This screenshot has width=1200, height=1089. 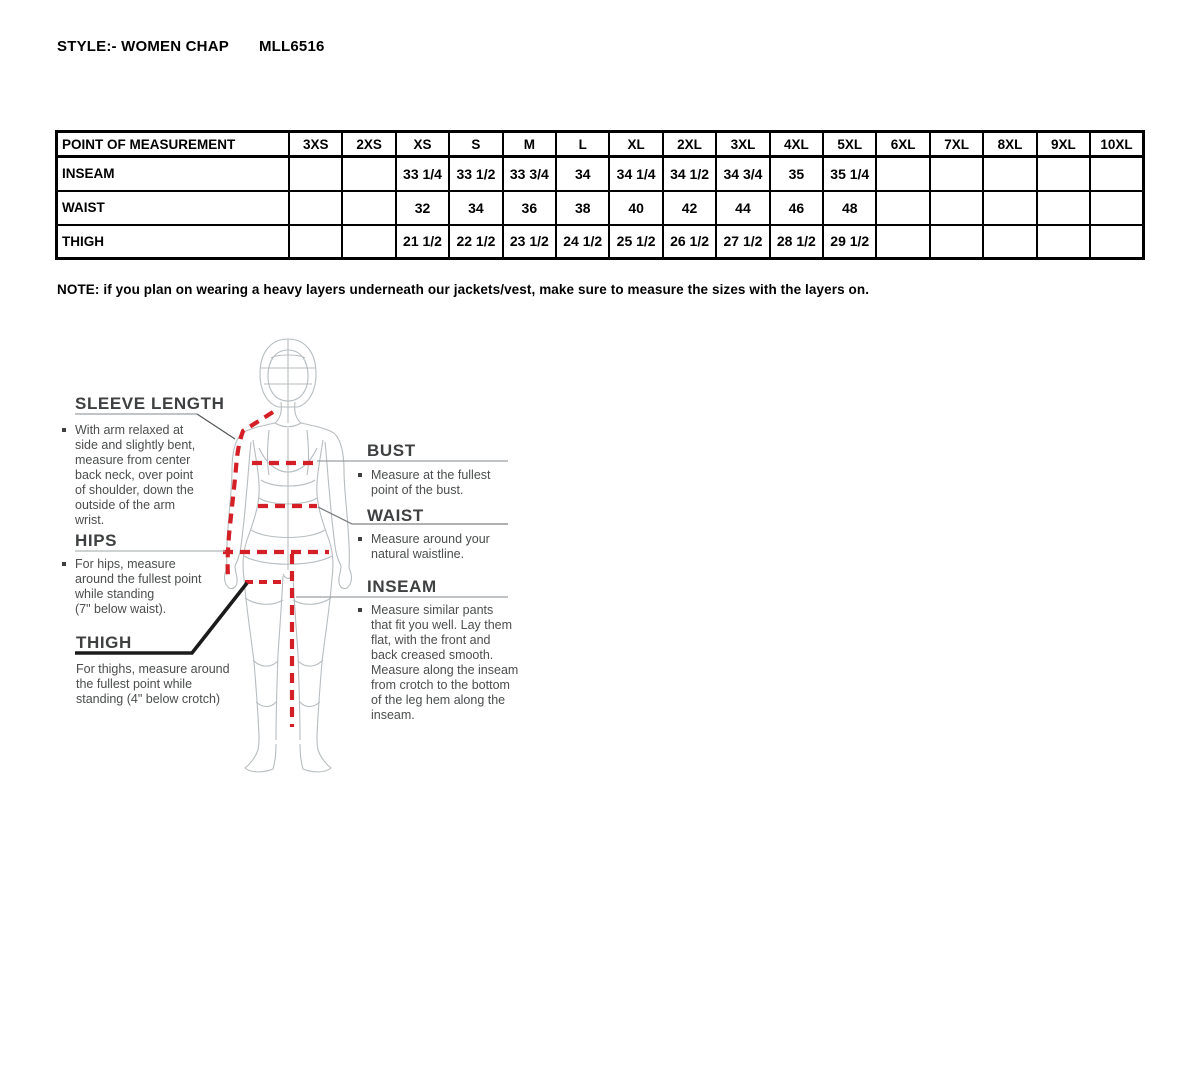 What do you see at coordinates (636, 207) in the screenshot?
I see `size-value-cell: 40` at bounding box center [636, 207].